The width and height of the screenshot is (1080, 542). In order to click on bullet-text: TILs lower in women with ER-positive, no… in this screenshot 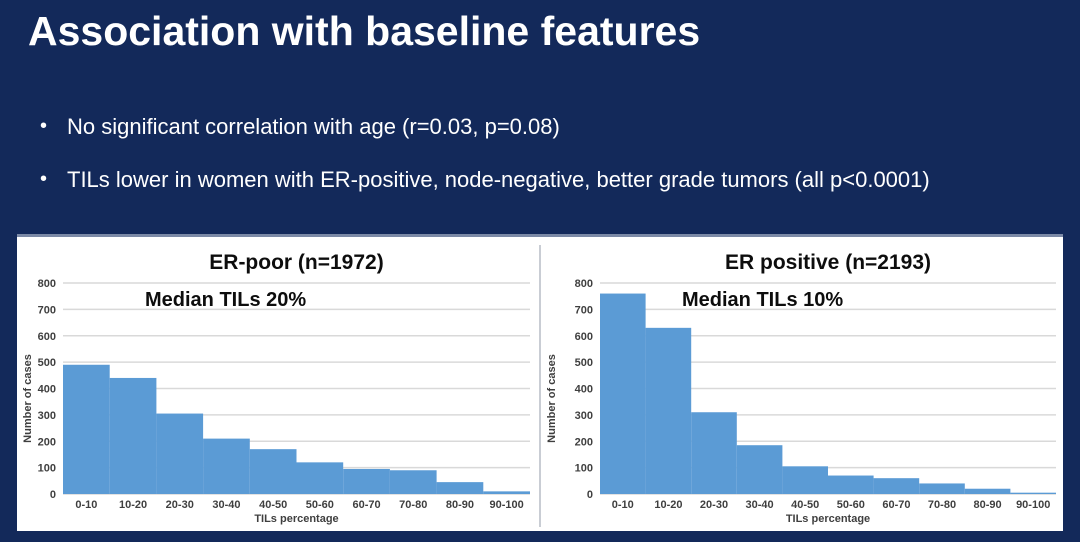, I will do `click(498, 179)`.